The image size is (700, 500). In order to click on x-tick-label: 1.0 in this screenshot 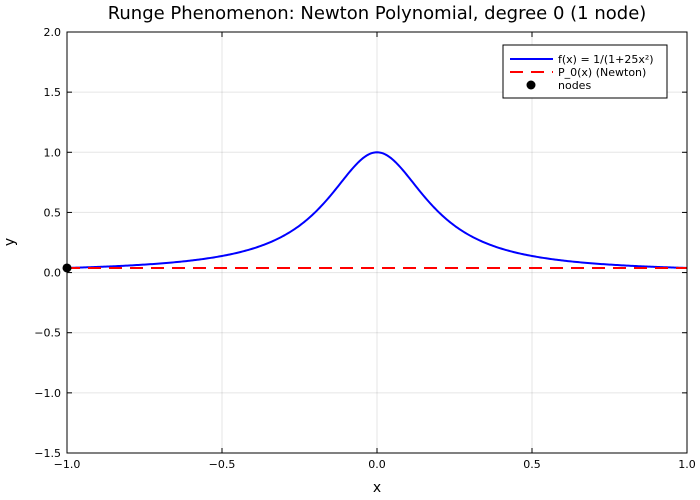, I will do `click(687, 464)`.